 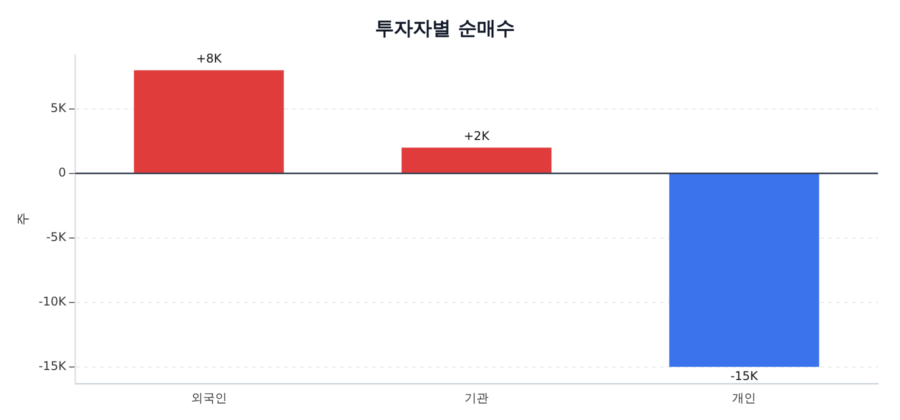 I want to click on data-label: -15K, so click(x=745, y=375).